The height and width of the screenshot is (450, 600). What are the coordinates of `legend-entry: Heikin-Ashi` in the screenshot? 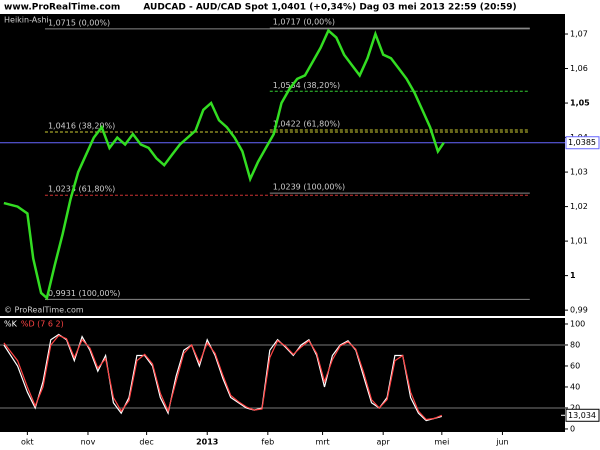 It's located at (26, 20).